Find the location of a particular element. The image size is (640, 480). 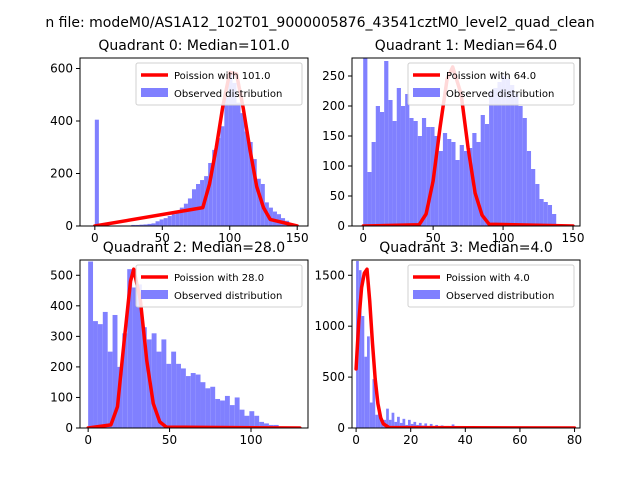

y-tick-label: 300 is located at coordinates (61, 336).